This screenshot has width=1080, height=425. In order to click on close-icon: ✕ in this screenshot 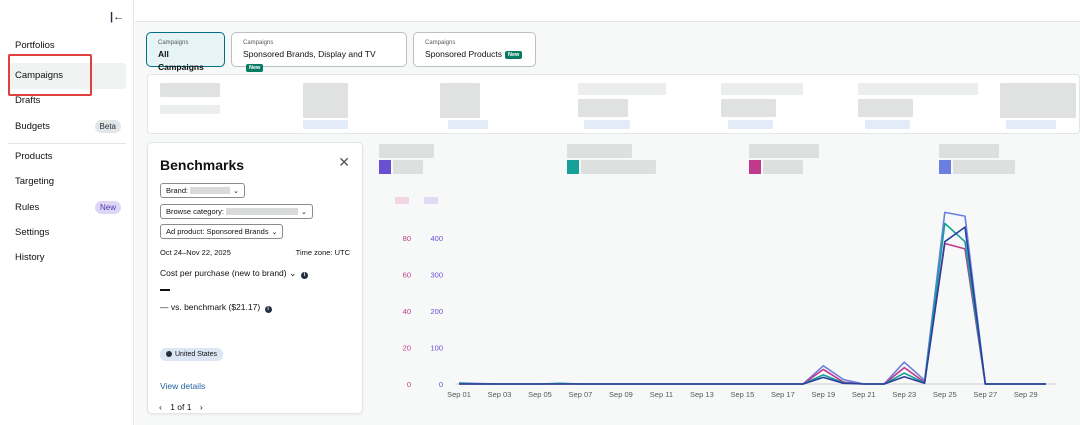, I will do `click(344, 162)`.